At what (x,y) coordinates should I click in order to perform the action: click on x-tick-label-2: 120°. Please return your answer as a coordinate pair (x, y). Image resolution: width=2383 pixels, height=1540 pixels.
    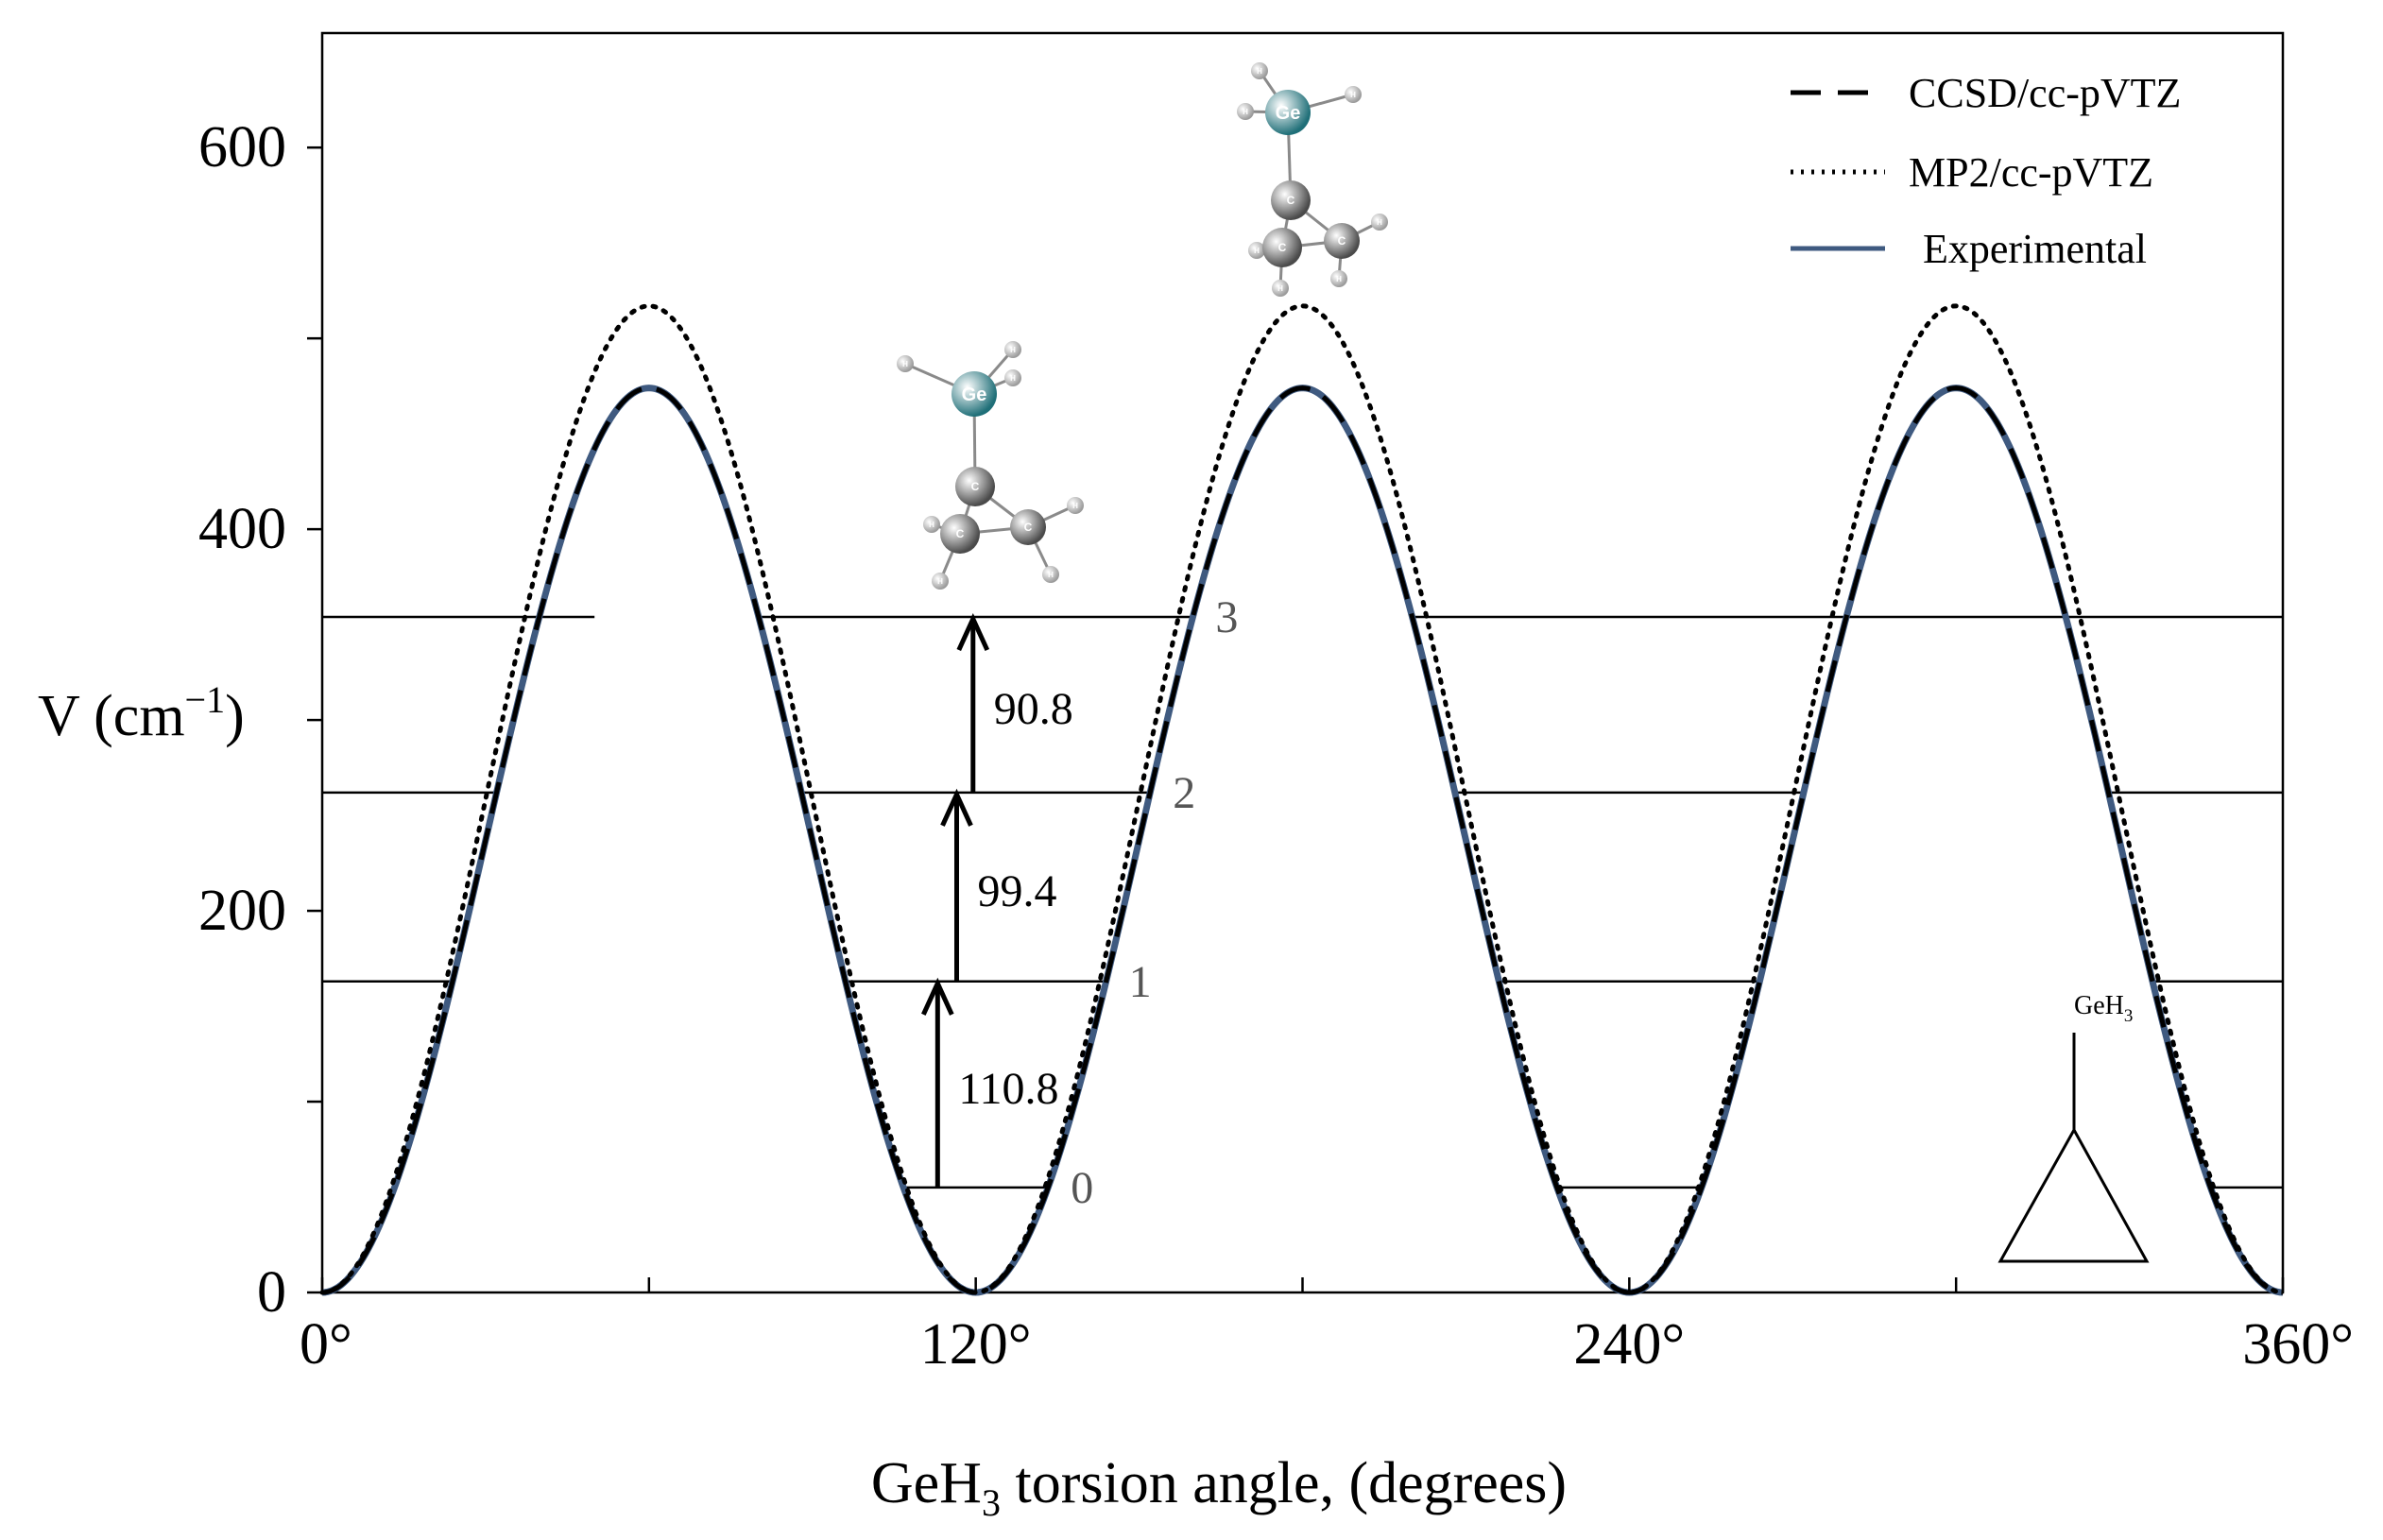
    Looking at the image, I should click on (976, 1344).